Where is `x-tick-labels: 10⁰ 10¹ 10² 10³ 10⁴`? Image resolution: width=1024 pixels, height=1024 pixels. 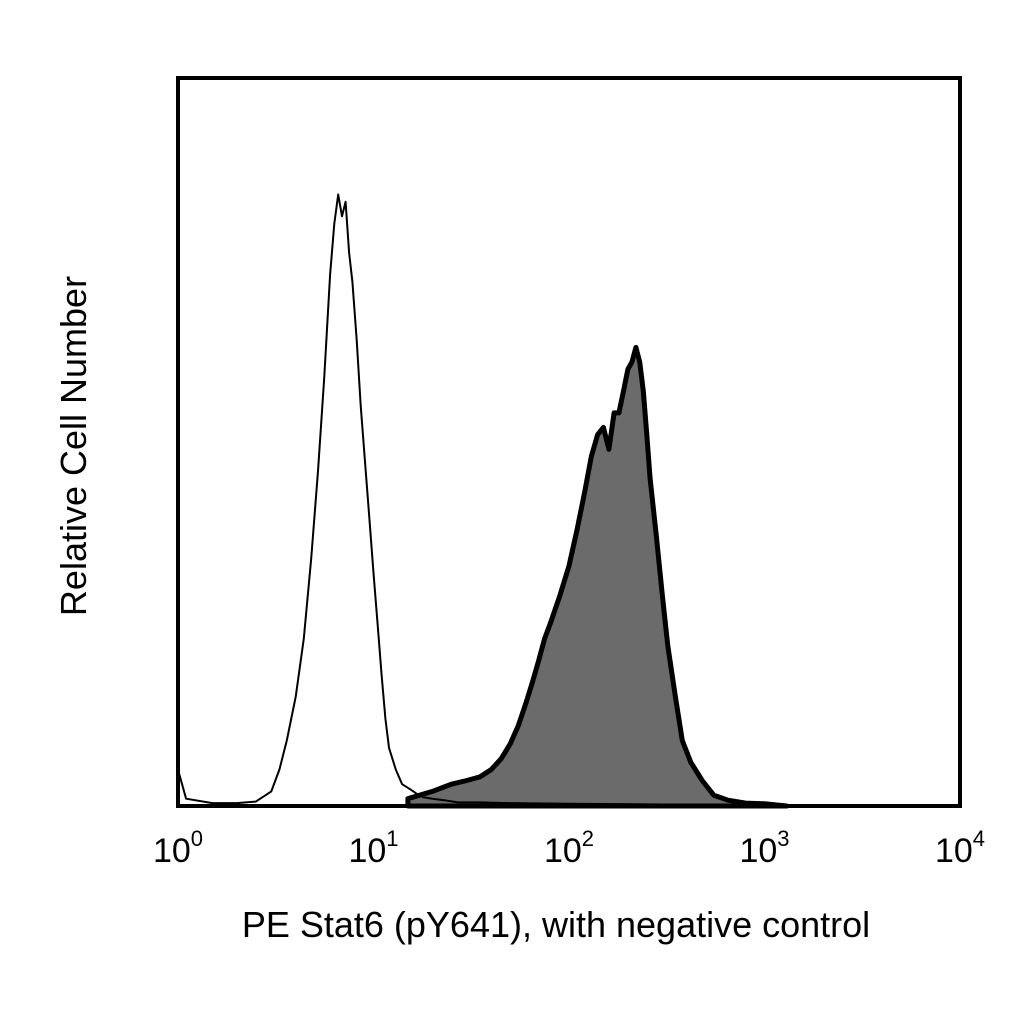
x-tick-labels: 10⁰ 10¹ 10² 10³ 10⁴ is located at coordinates (569, 848).